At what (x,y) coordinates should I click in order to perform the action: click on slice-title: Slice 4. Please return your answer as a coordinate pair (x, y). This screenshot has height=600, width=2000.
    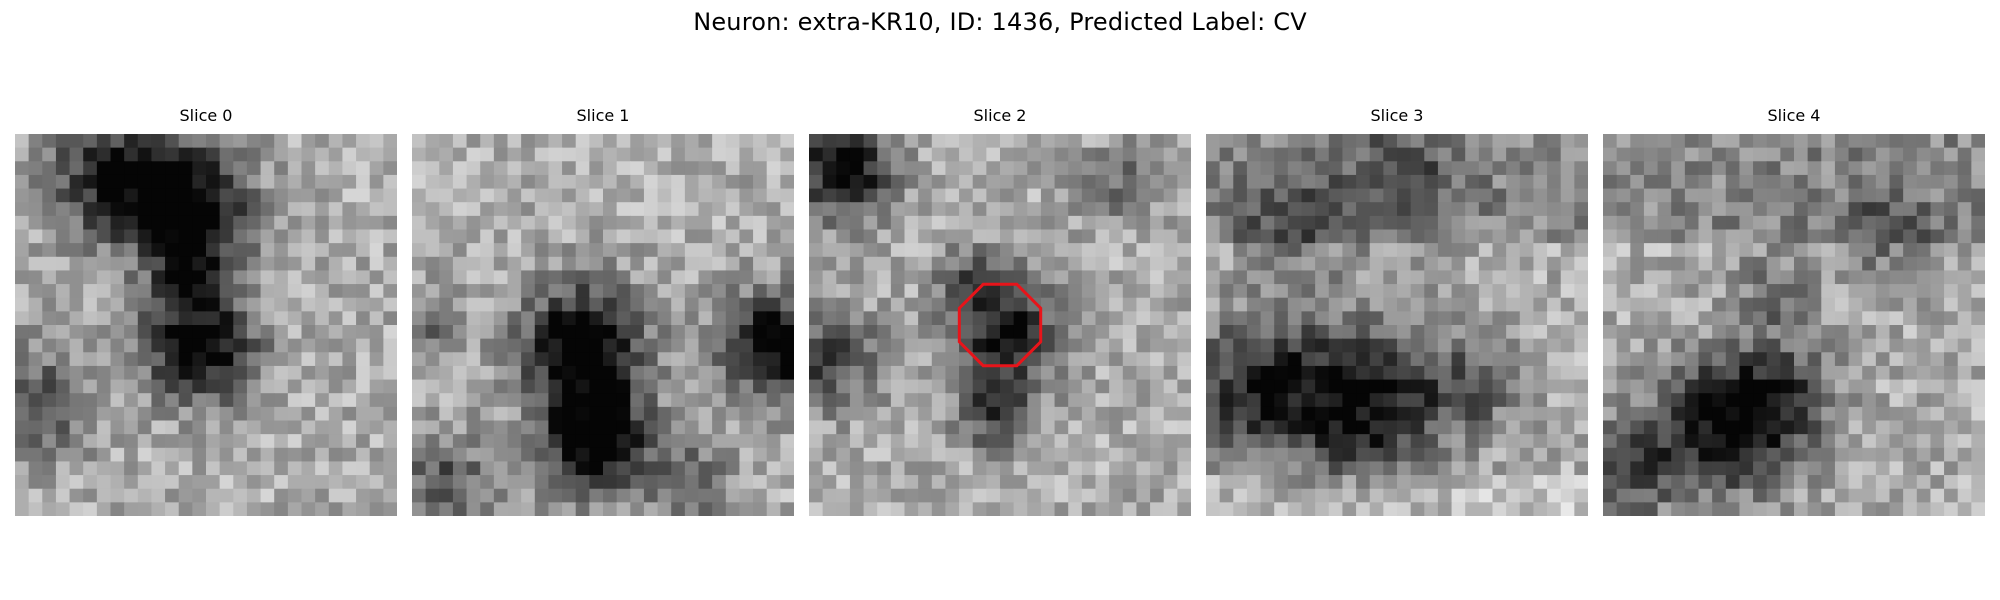
    Looking at the image, I should click on (1794, 115).